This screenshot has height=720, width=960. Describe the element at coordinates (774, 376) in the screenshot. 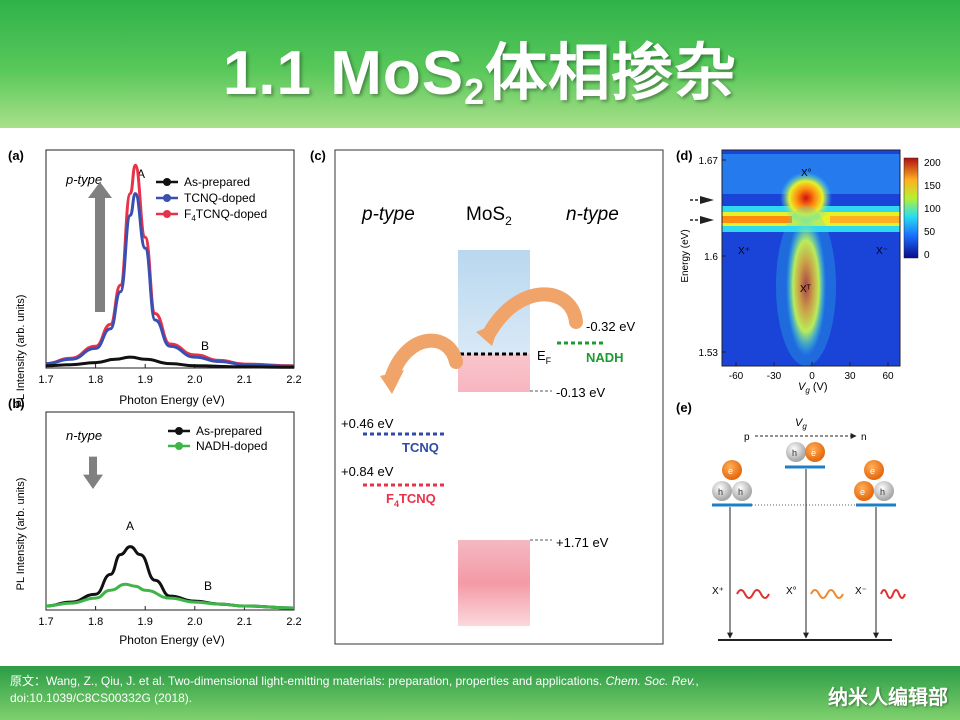

I see `x-tick-label: -30` at that location.